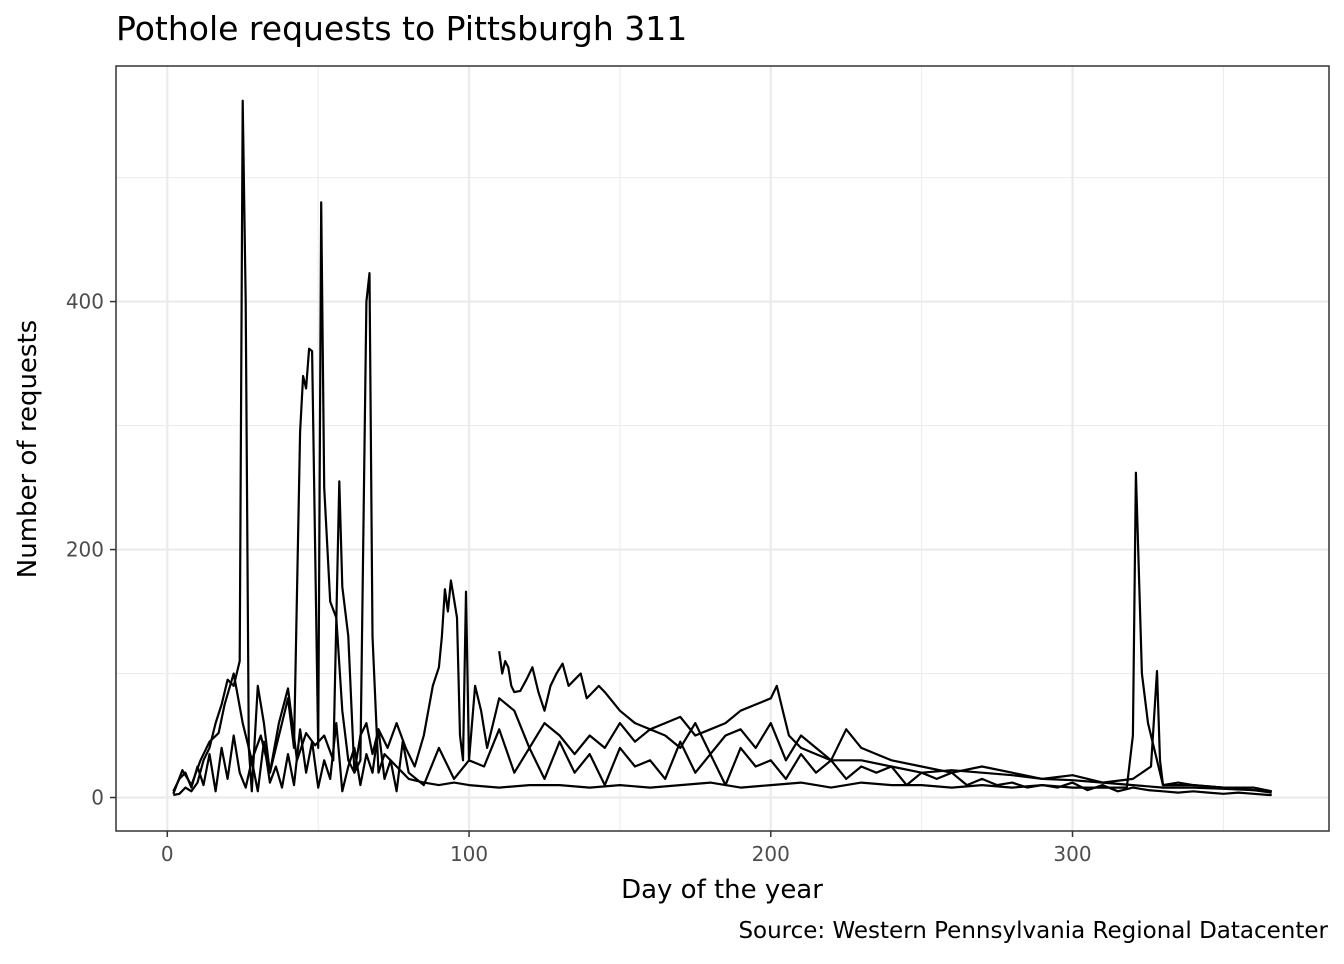 This screenshot has width=1344, height=964. What do you see at coordinates (469, 854) in the screenshot?
I see `x-tick-label: 100` at bounding box center [469, 854].